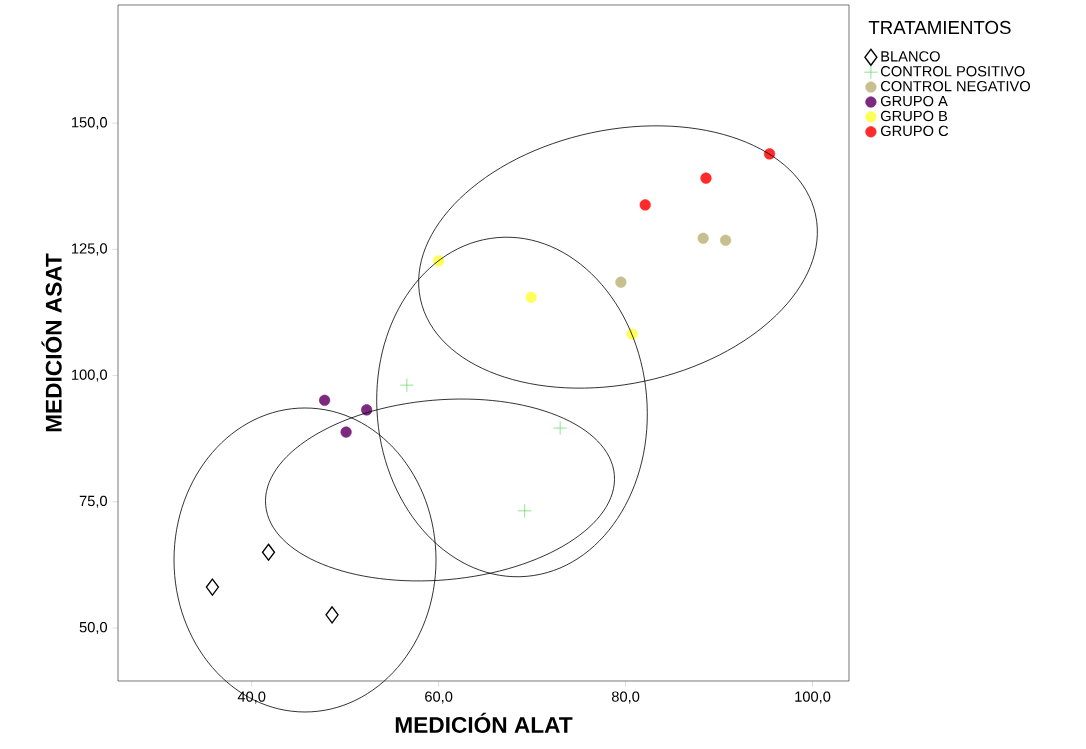 This screenshot has height=749, width=1086. What do you see at coordinates (439, 697) in the screenshot?
I see `x-tick-label: 60,0` at bounding box center [439, 697].